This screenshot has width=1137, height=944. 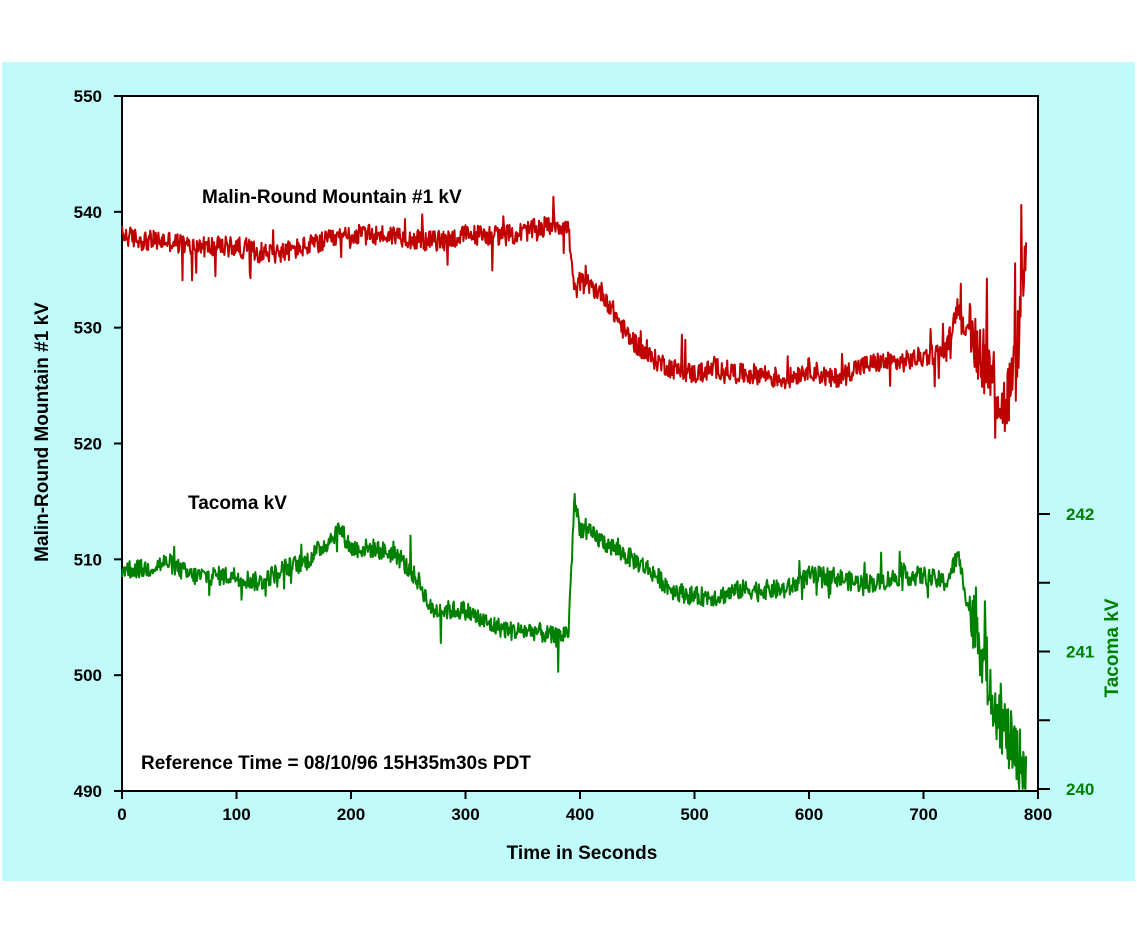 What do you see at coordinates (809, 814) in the screenshot?
I see `x-tick-label: 600` at bounding box center [809, 814].